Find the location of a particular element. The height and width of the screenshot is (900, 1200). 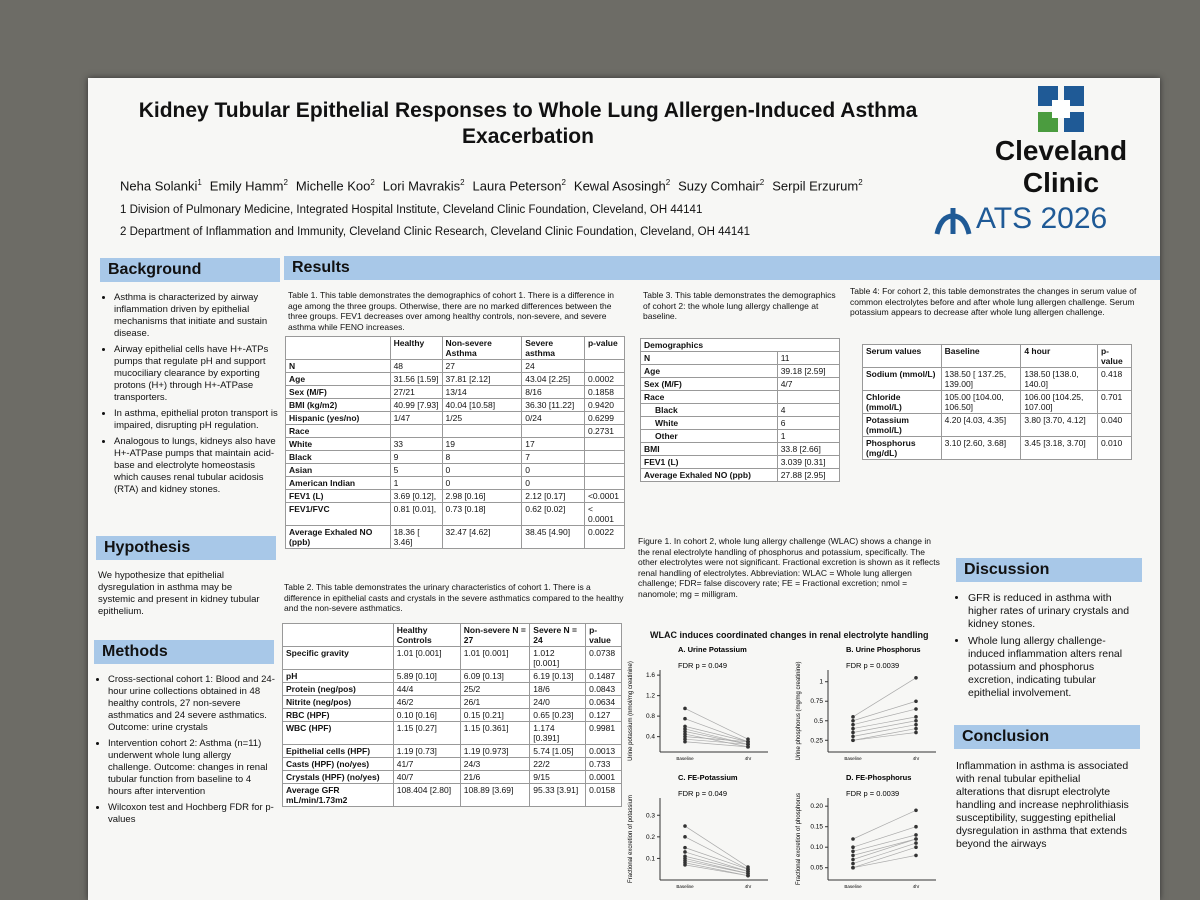

cell: 0.65 [0.23] is located at coordinates (558, 715).